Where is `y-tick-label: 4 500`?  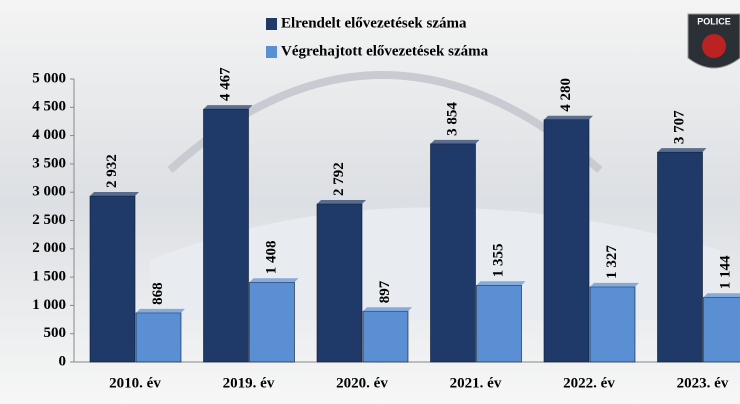
y-tick-label: 4 500 is located at coordinates (49, 107).